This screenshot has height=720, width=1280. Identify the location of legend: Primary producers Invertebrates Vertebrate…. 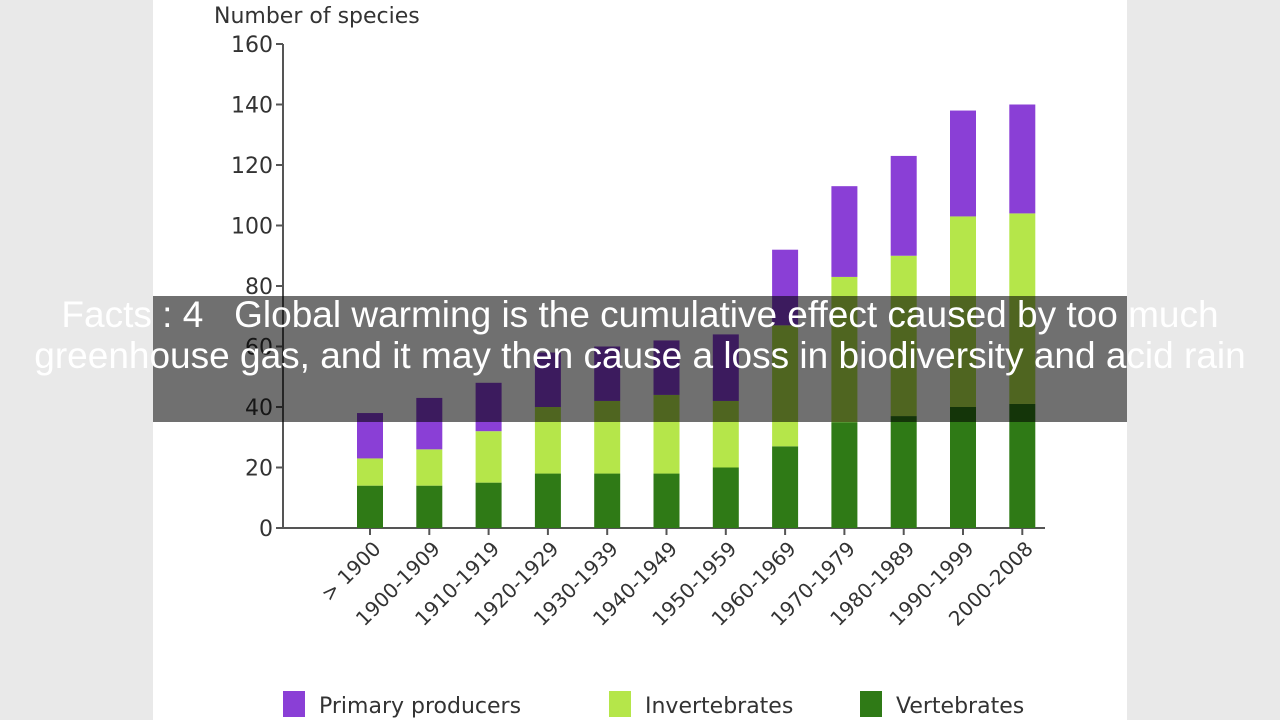
(653, 705).